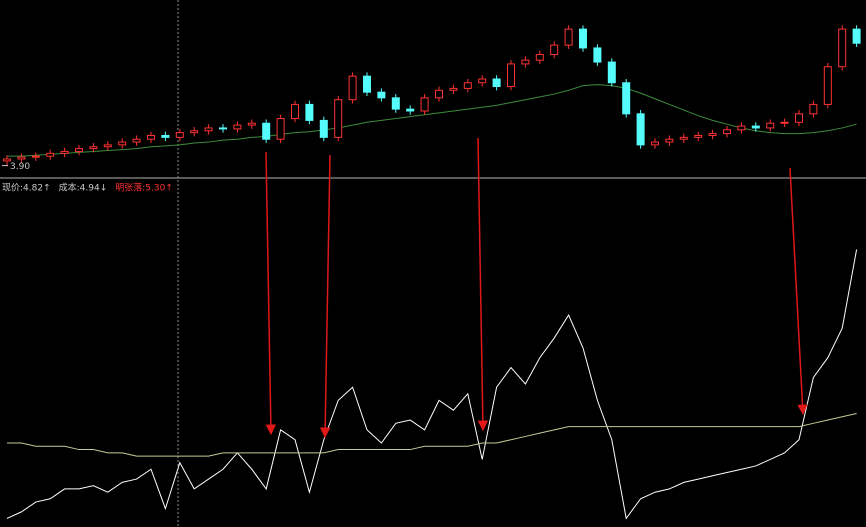 This screenshot has height=527, width=866. I want to click on moving-average, so click(432, 120).